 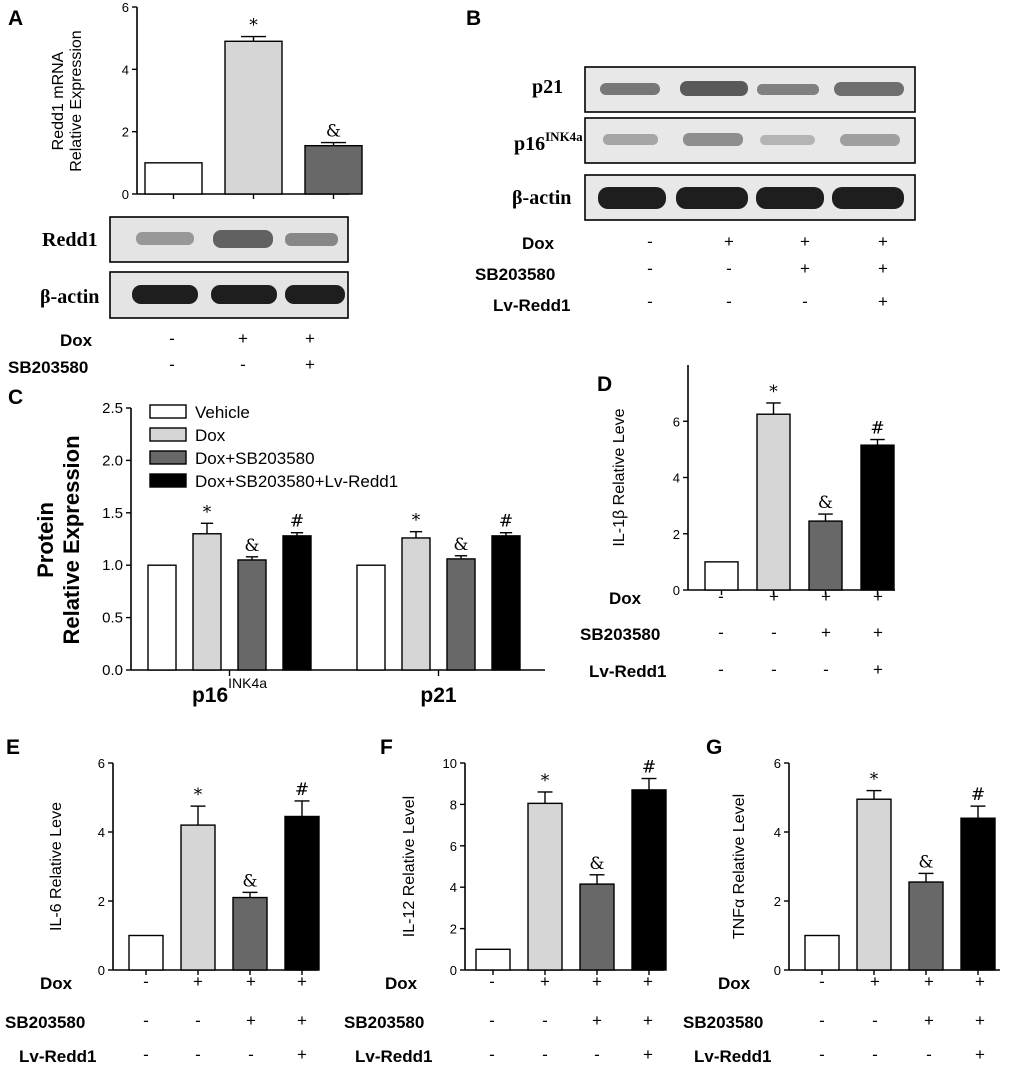 What do you see at coordinates (13, 747) in the screenshot?
I see `panel-e-label: E` at bounding box center [13, 747].